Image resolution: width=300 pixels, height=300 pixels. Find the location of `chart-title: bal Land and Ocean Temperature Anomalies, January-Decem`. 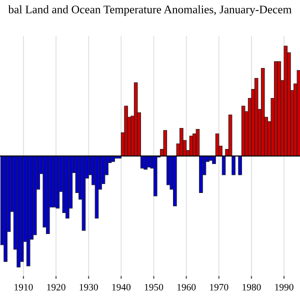

chart-title: bal Land and Ocean Temperature Anomalies, January-Decem is located at coordinates (150, 10).